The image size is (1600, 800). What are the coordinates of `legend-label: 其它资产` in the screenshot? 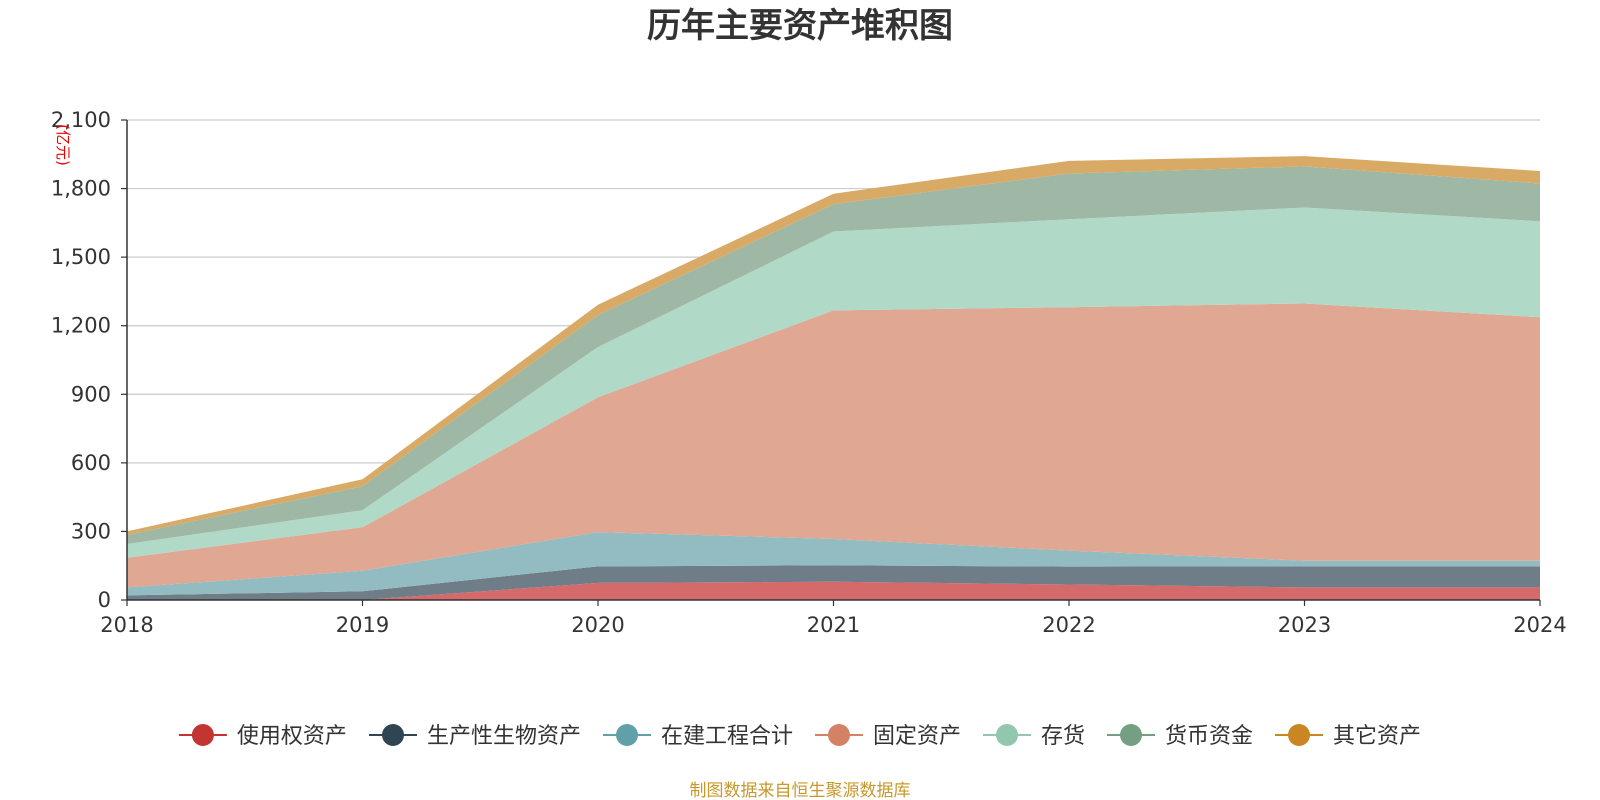 It's located at (1377, 736).